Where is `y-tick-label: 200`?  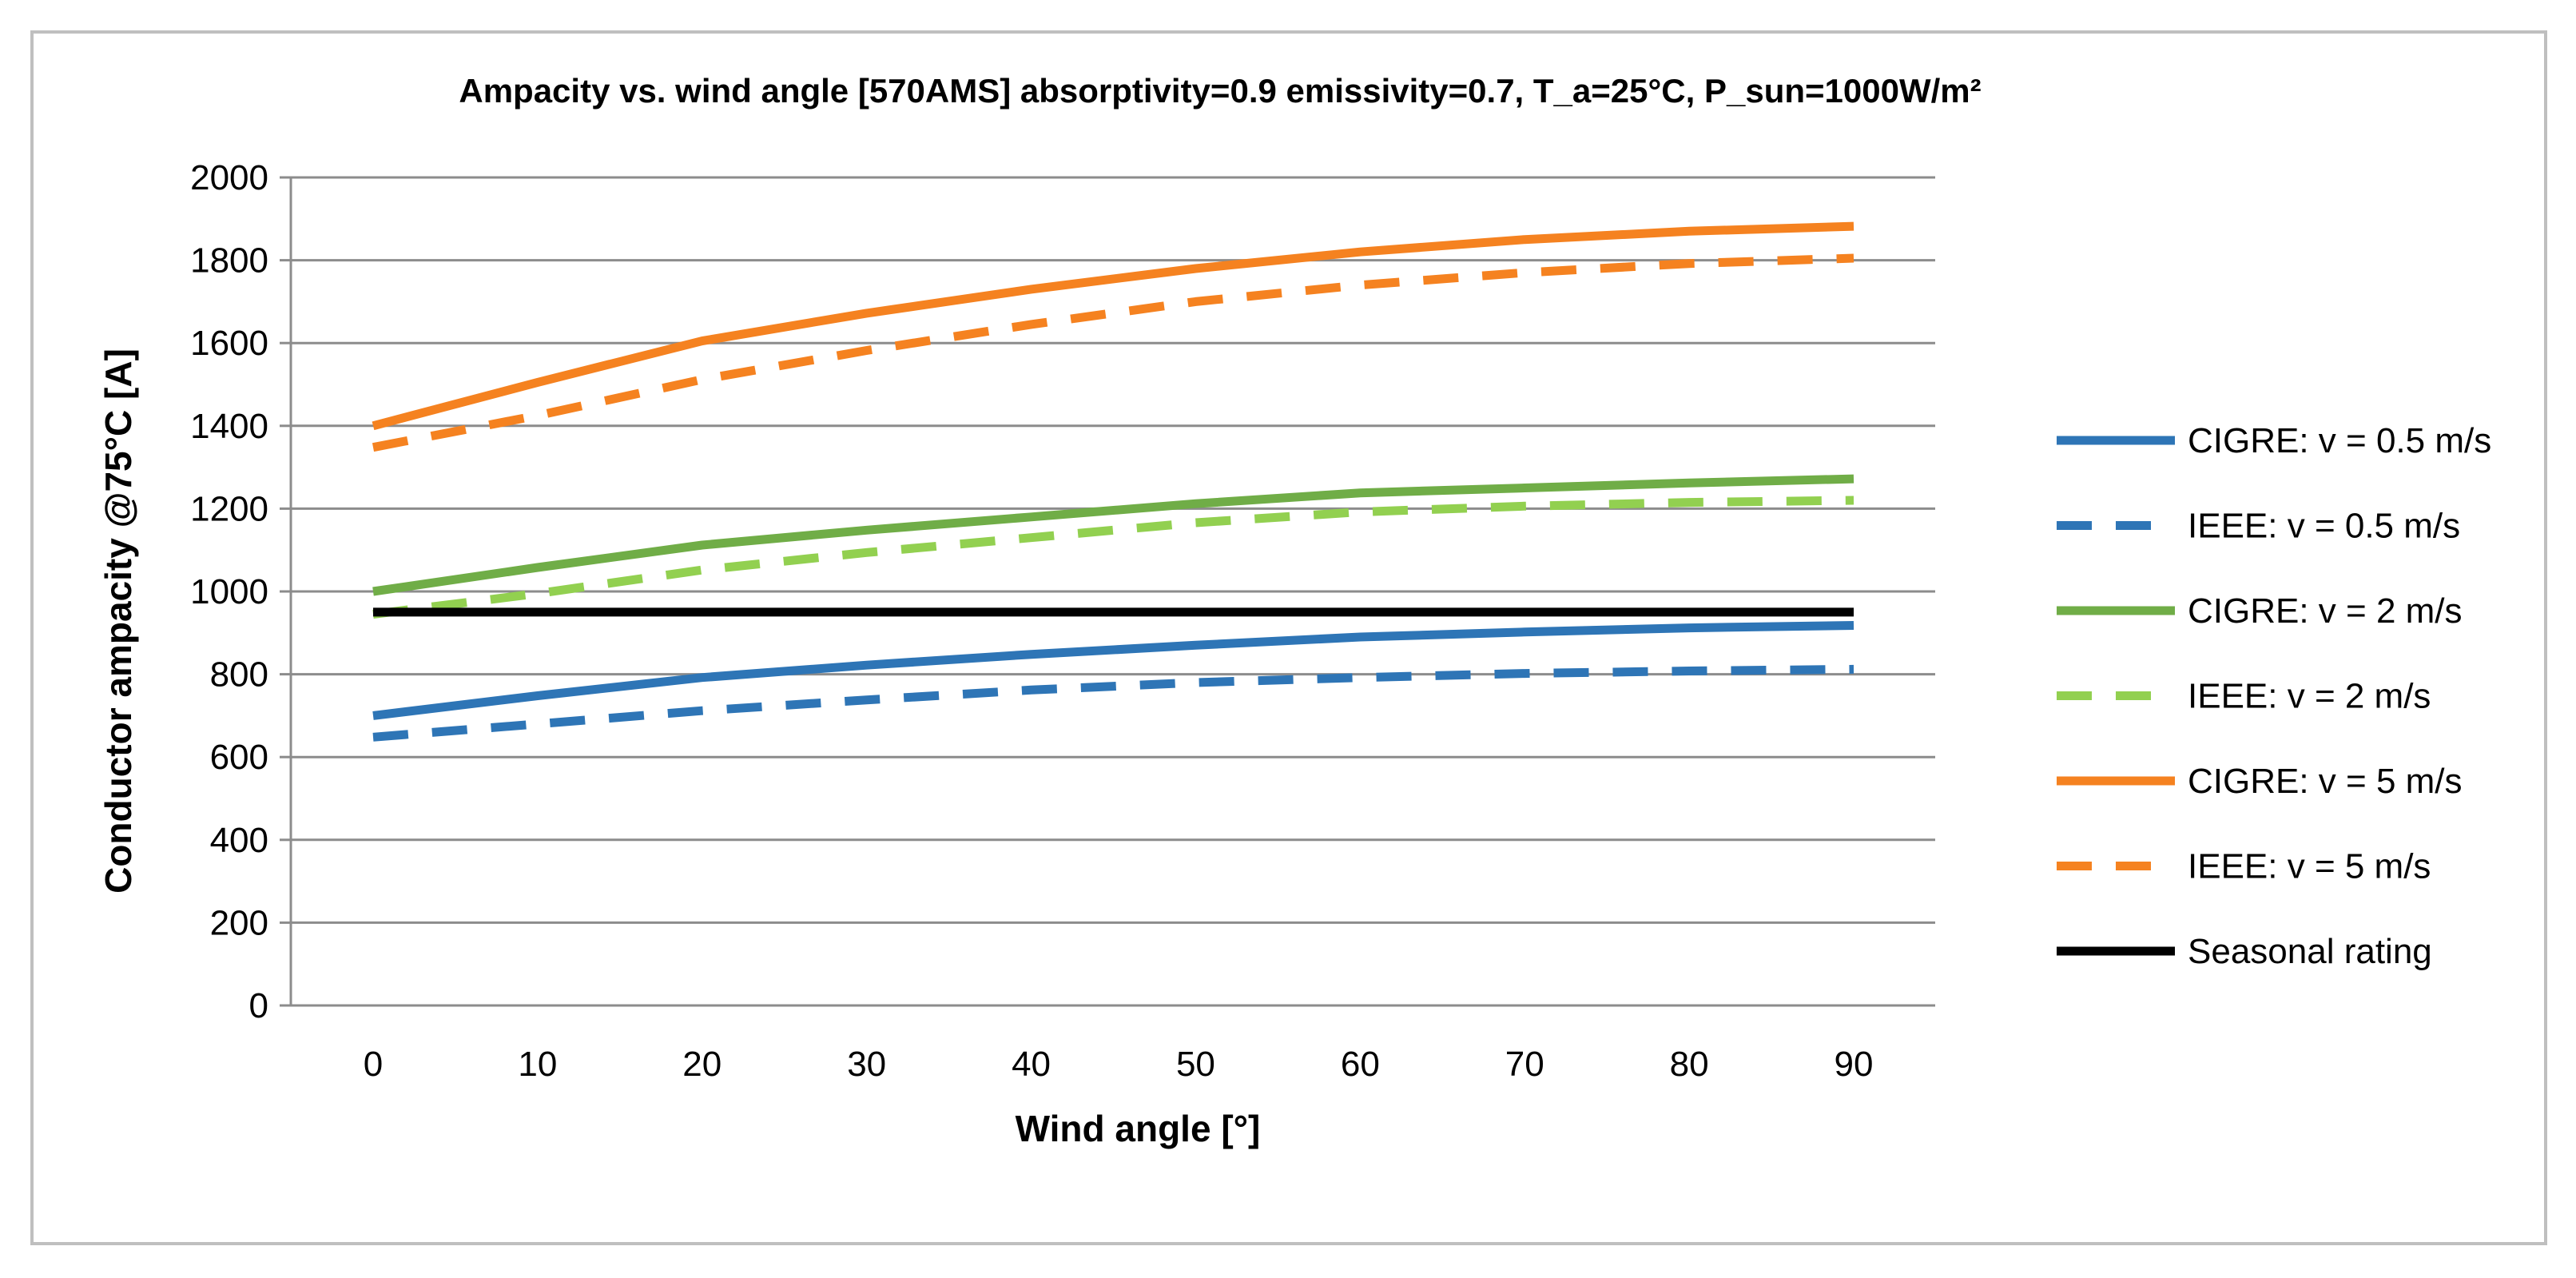
y-tick-label: 200 is located at coordinates (239, 922).